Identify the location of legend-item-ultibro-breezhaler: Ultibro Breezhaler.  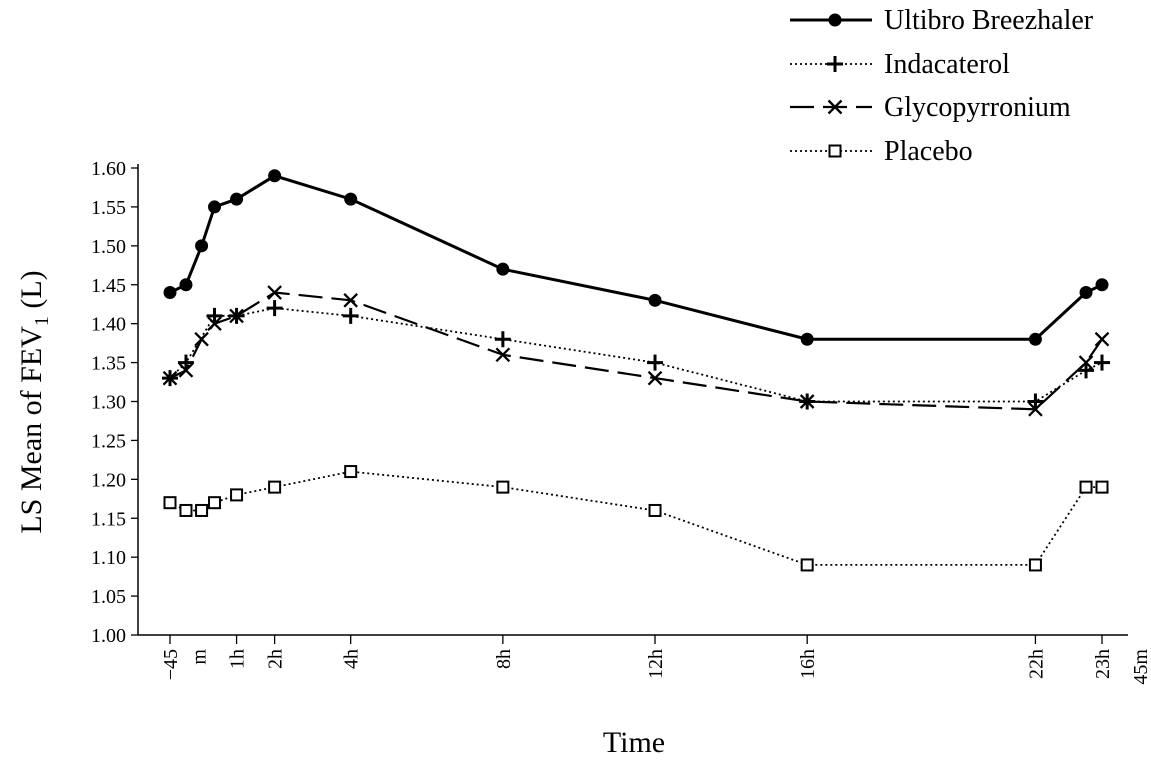
(942, 20).